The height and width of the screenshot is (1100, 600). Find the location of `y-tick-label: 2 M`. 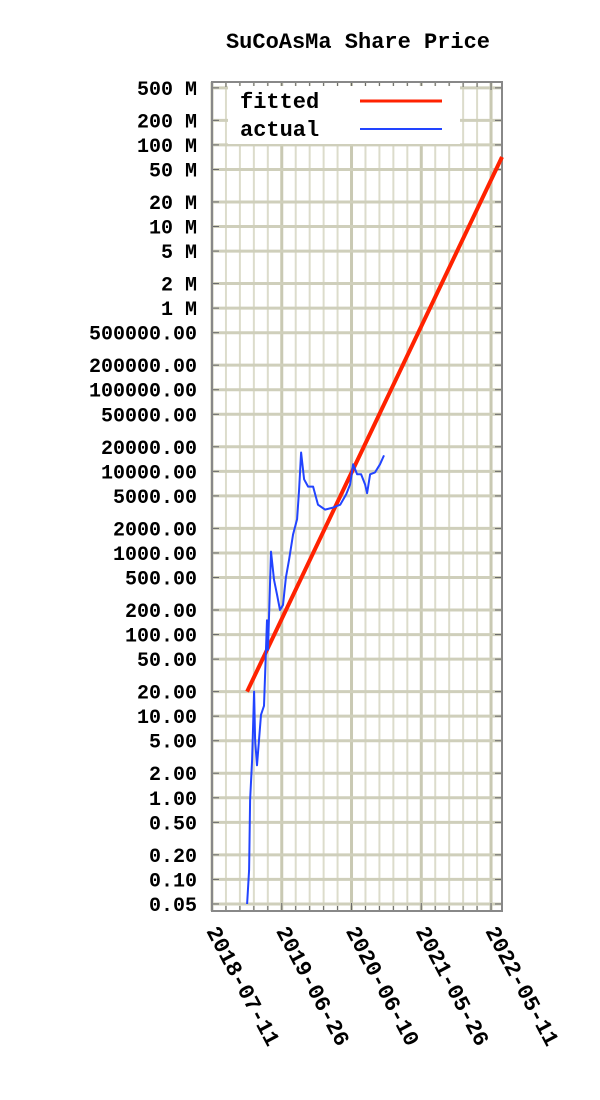

y-tick-label: 2 M is located at coordinates (179, 286).